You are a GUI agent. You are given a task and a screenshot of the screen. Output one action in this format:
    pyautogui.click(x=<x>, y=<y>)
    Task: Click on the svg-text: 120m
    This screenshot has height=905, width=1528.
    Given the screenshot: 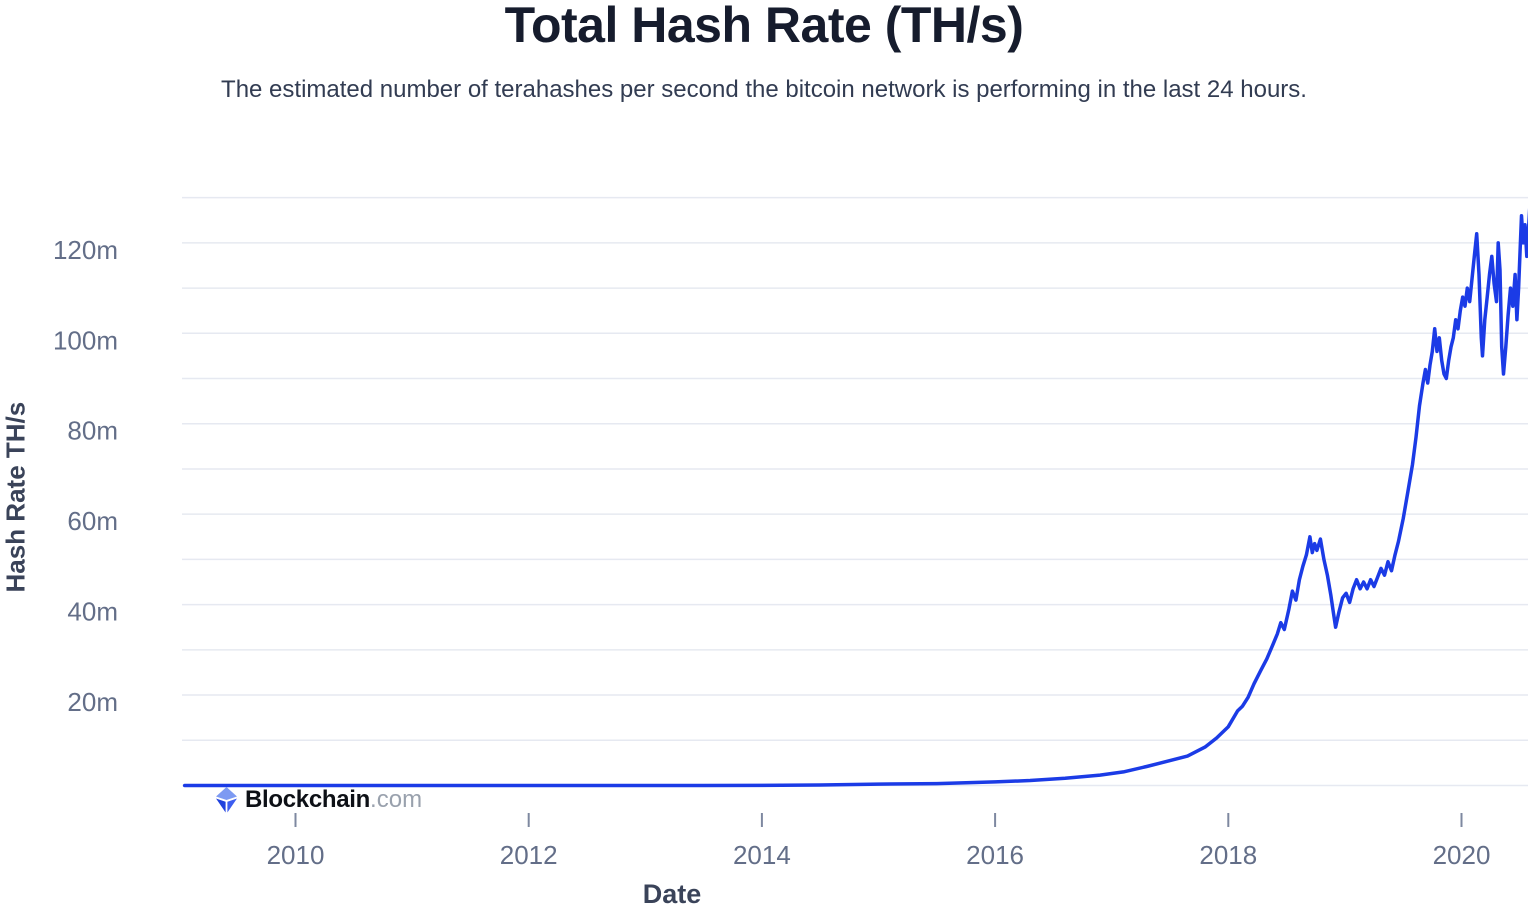 What is the action you would take?
    pyautogui.click(x=85, y=250)
    